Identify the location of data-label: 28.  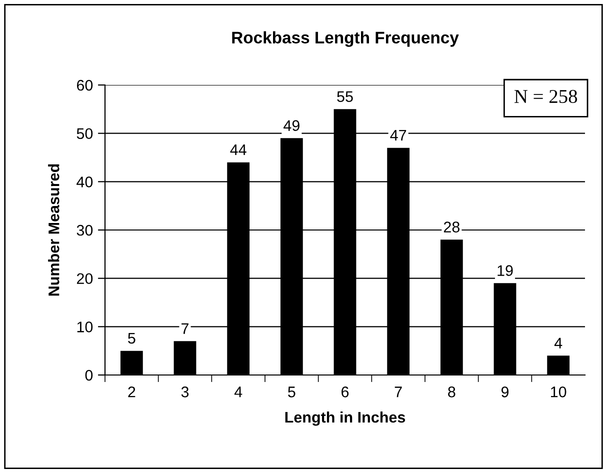
(452, 227).